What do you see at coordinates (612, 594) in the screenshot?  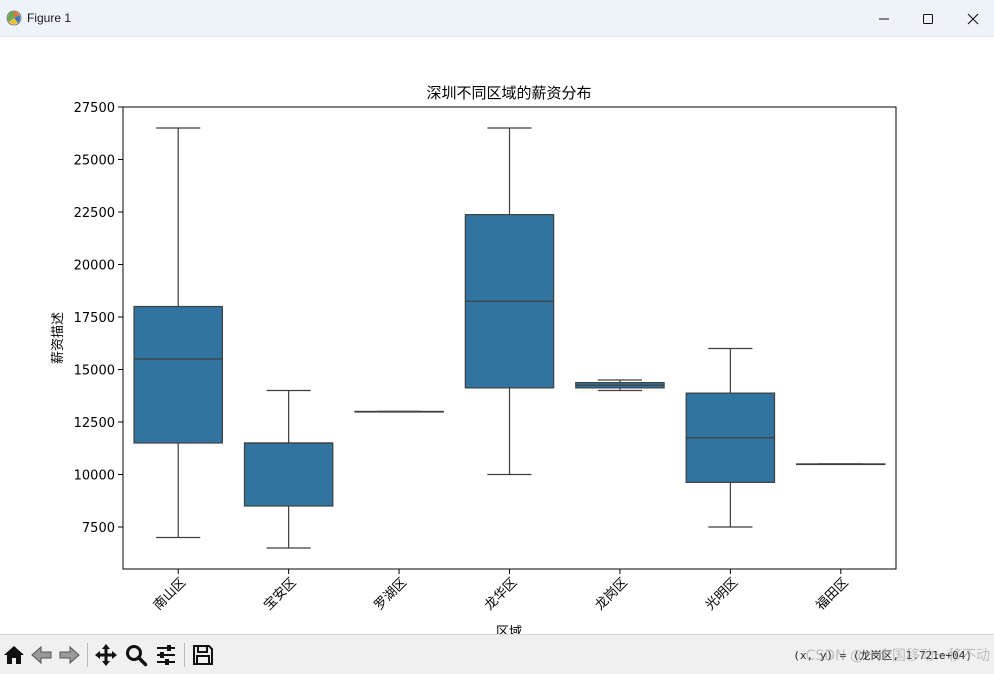 I see `x-tick-label: 龙岗区` at bounding box center [612, 594].